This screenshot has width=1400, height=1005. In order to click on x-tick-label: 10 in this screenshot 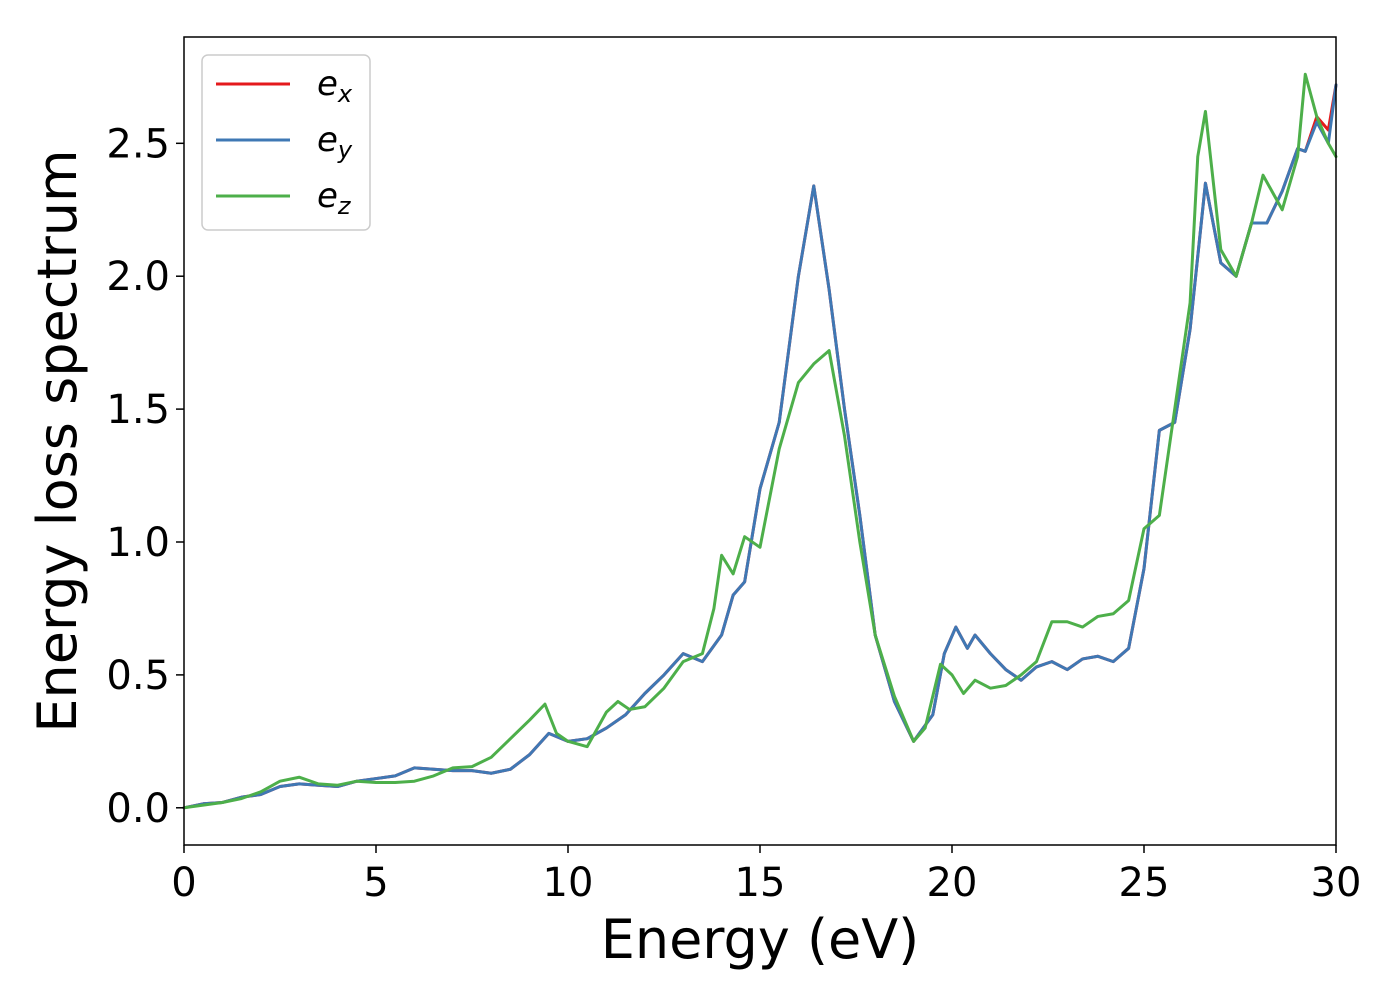, I will do `click(568, 883)`.